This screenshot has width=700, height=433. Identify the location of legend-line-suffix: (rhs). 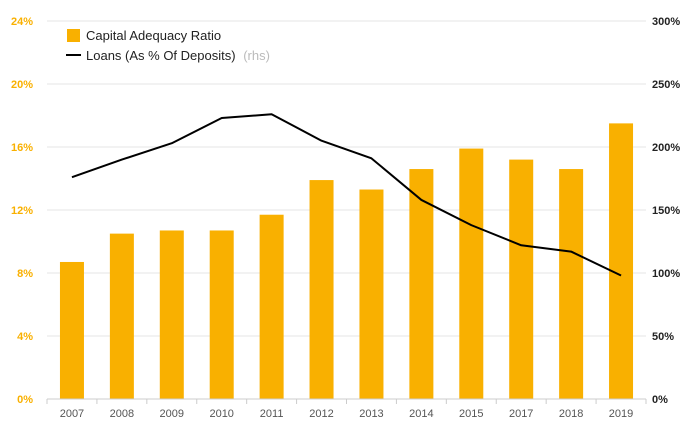
(256, 55).